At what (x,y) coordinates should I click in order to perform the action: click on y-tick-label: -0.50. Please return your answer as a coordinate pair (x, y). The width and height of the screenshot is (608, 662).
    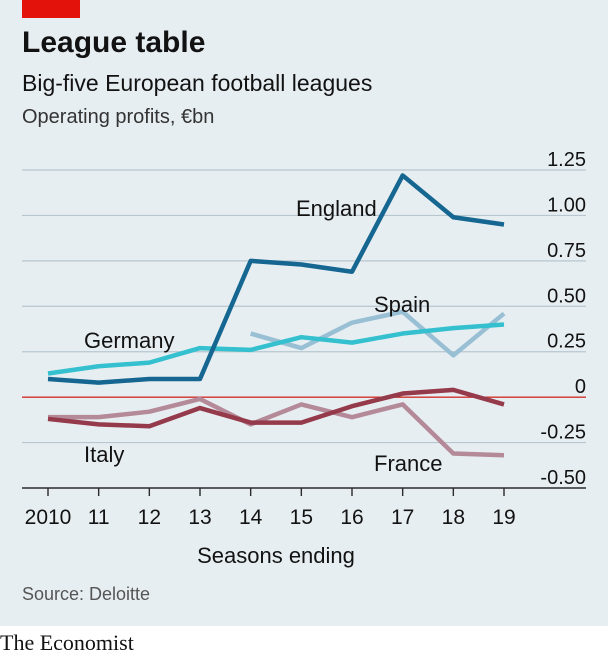
    Looking at the image, I should click on (563, 478).